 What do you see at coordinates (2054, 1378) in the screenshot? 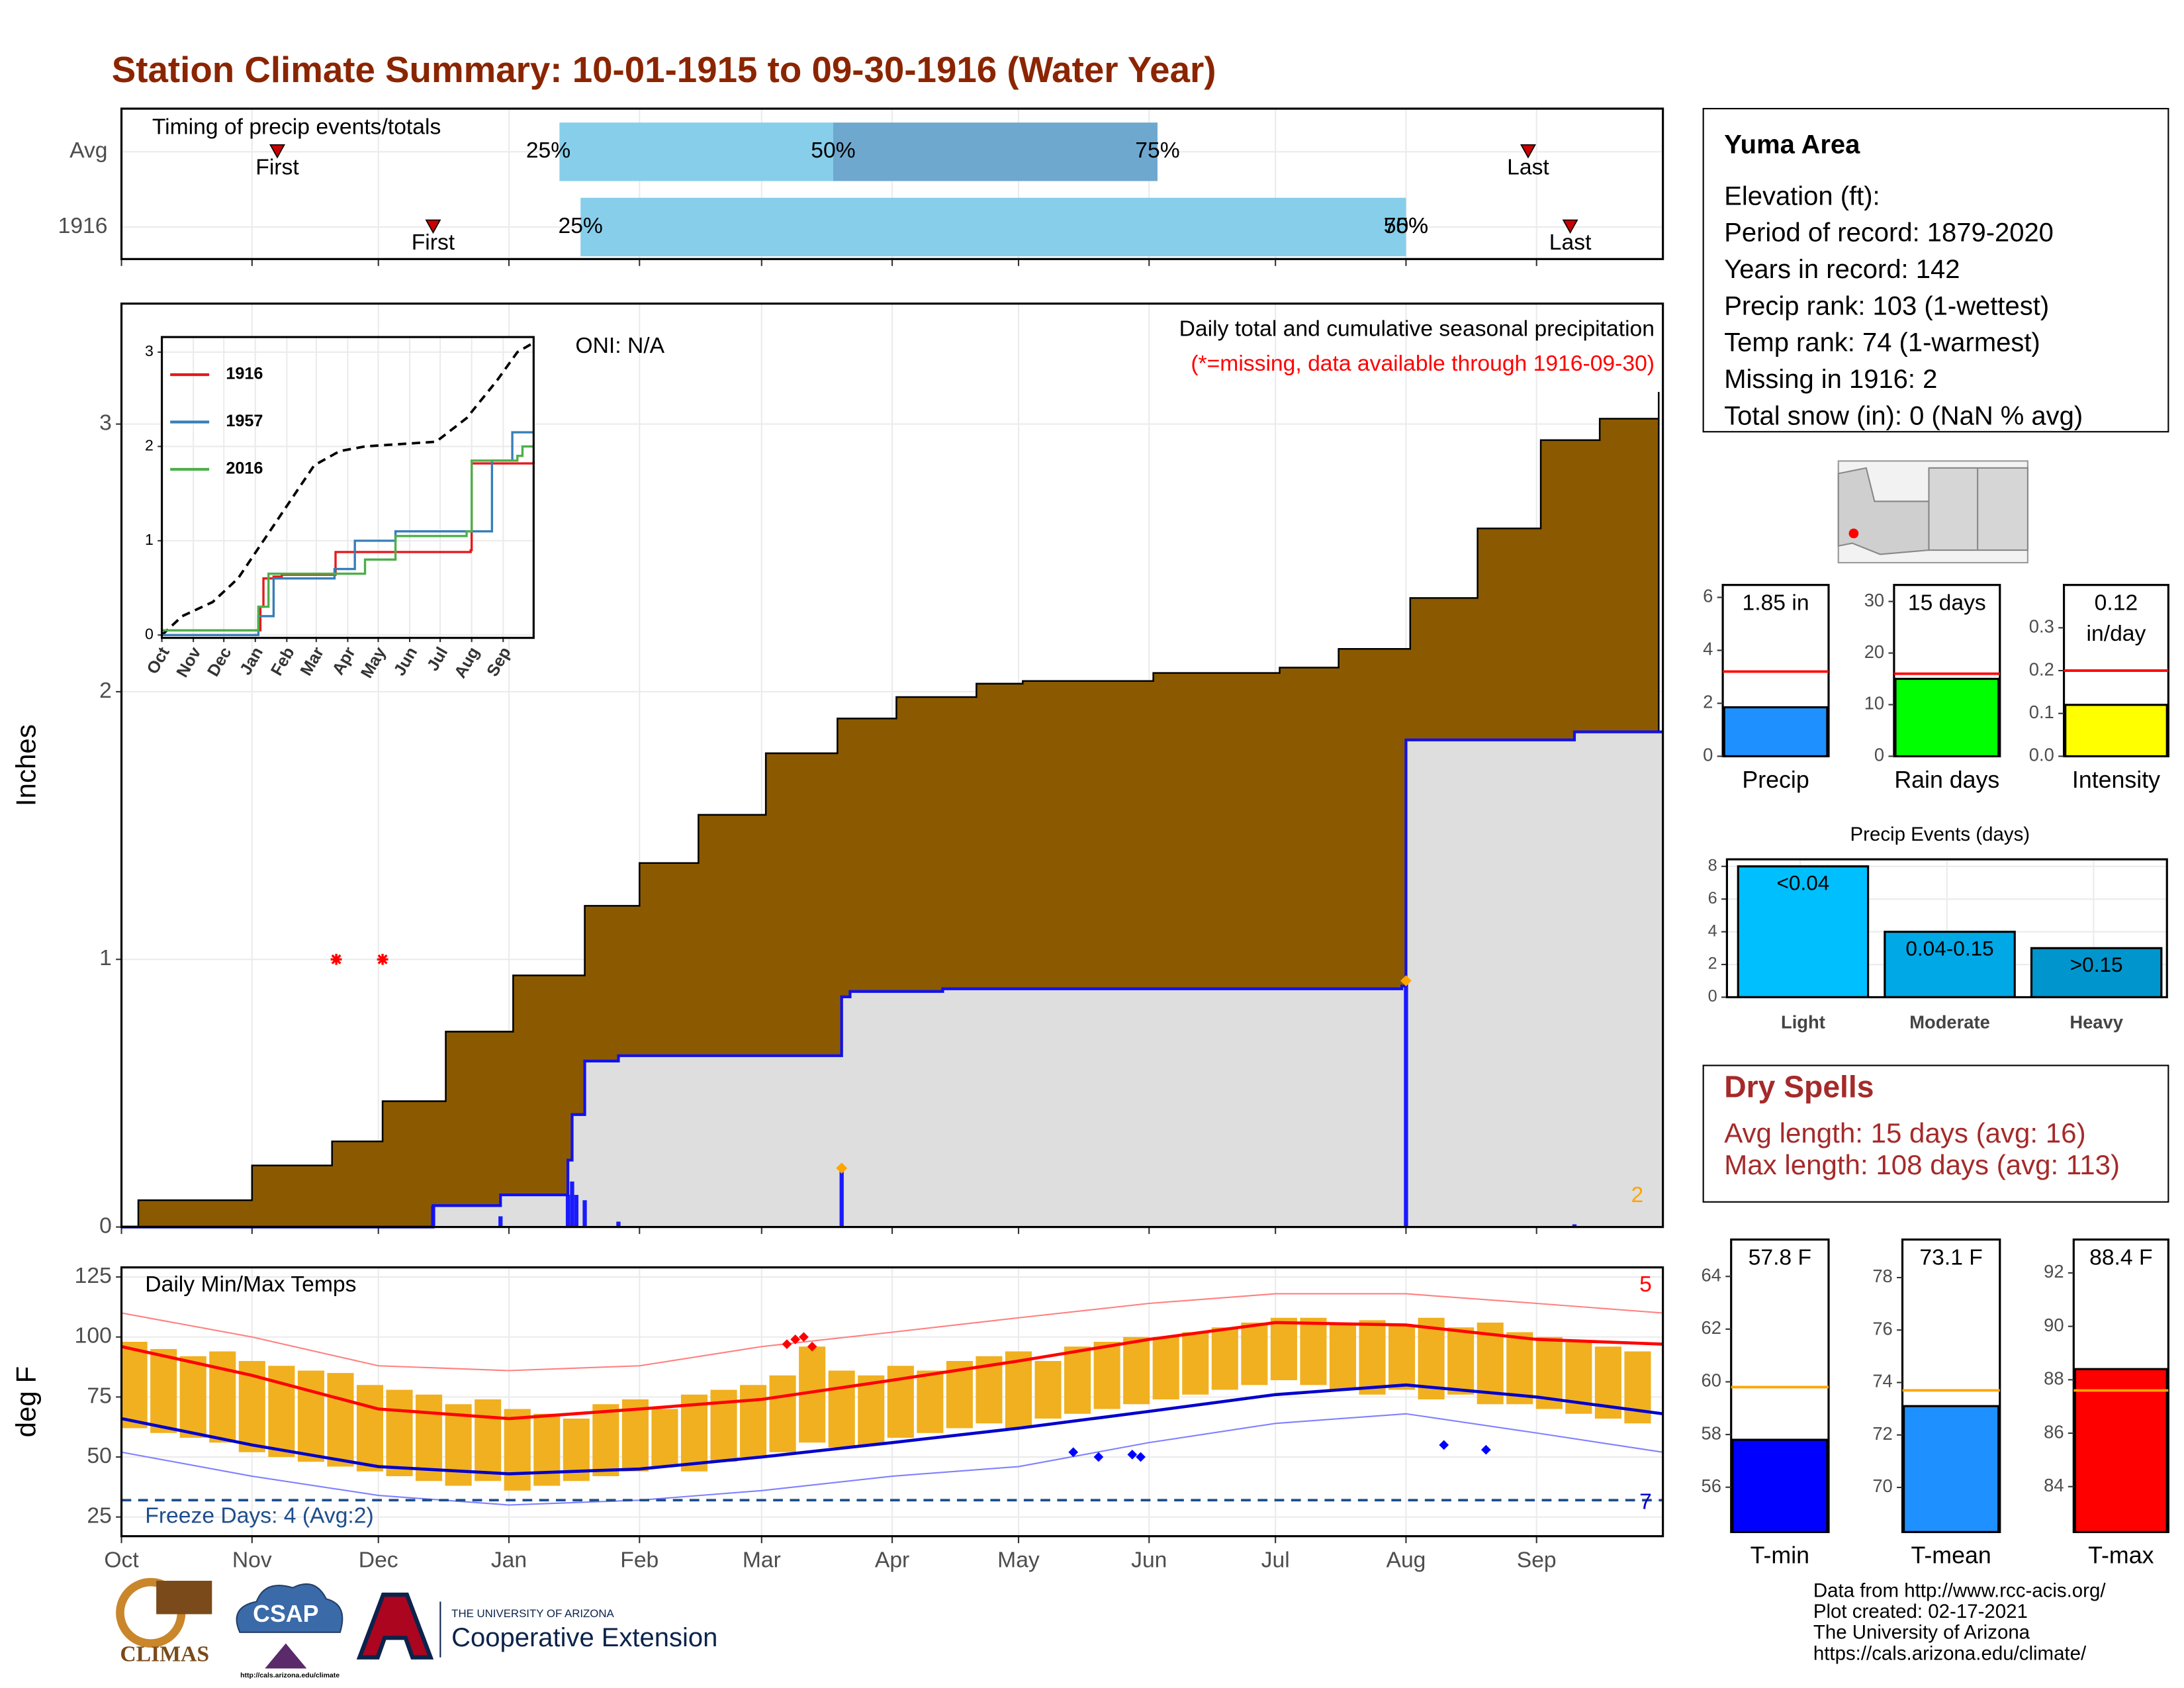
I see `y-tick-label: 88` at bounding box center [2054, 1378].